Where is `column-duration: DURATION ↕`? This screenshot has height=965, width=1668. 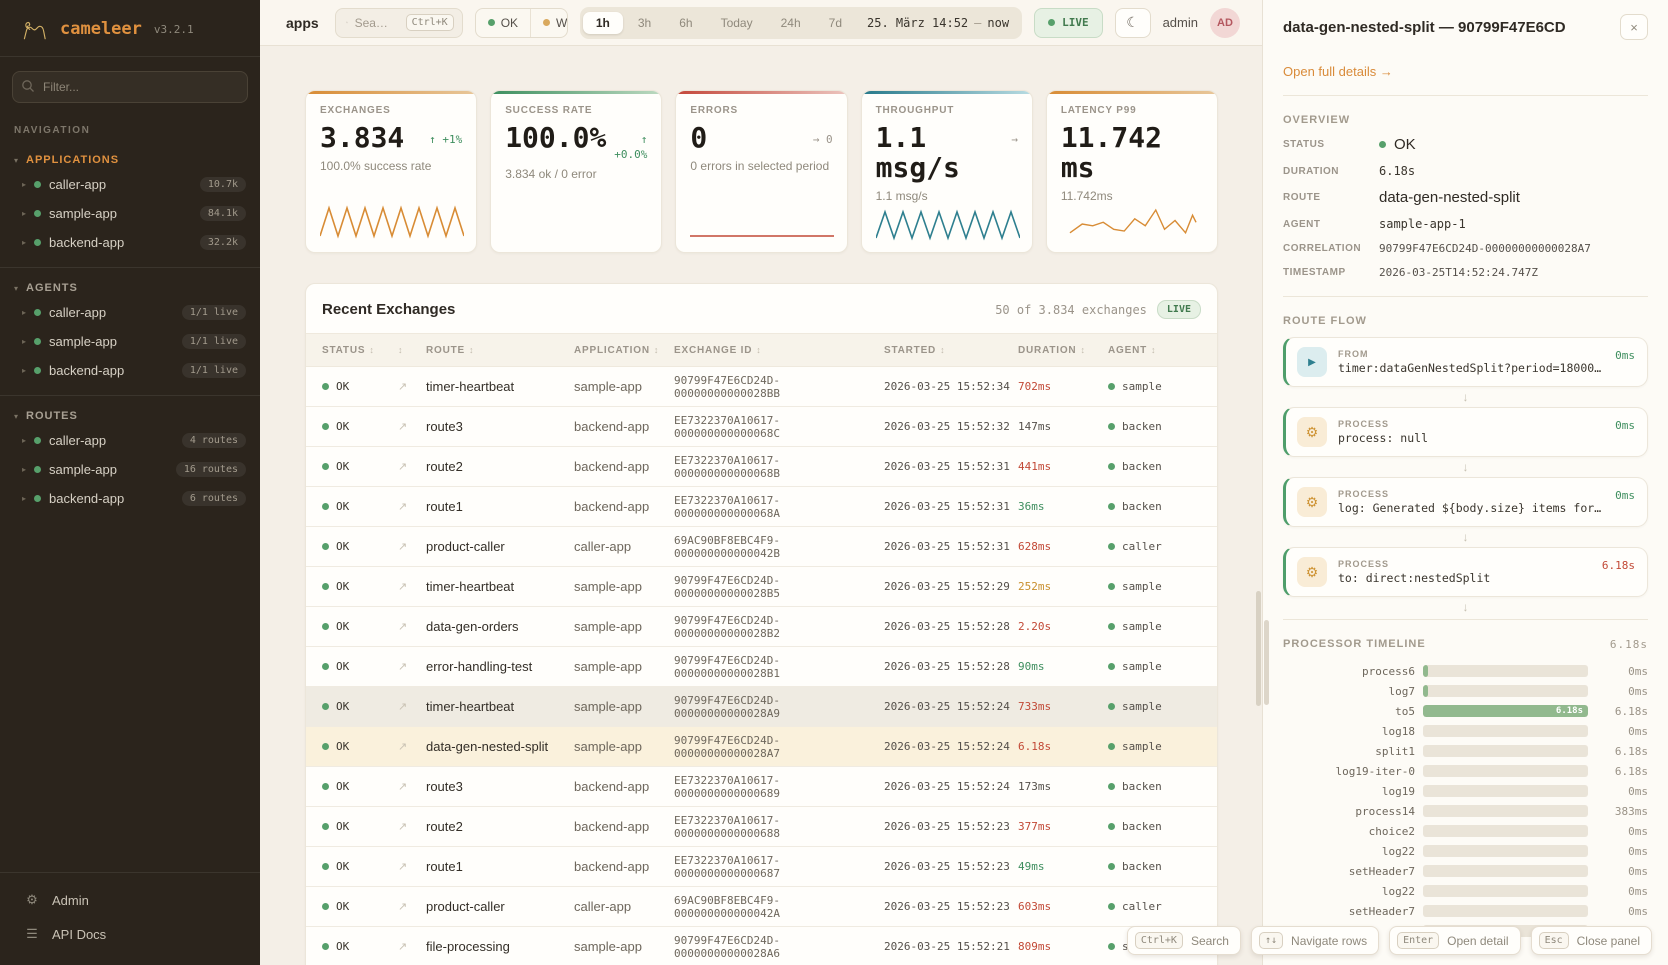 column-duration: DURATION ↕ is located at coordinates (1052, 350).